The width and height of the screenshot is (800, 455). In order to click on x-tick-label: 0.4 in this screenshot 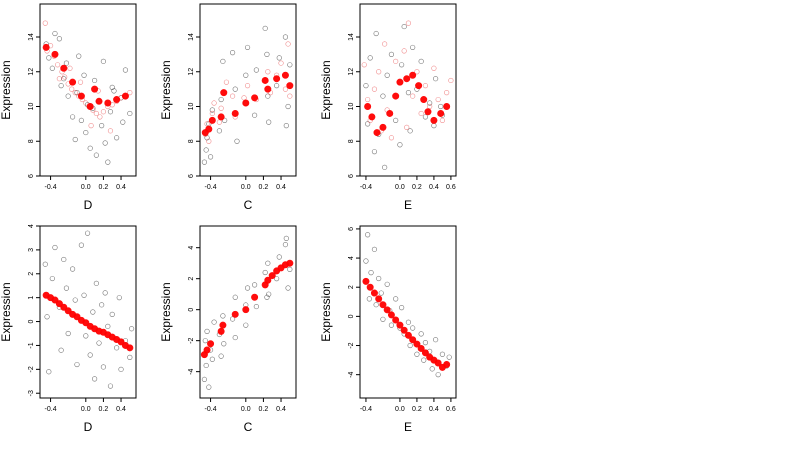, I will do `click(434, 187)`.